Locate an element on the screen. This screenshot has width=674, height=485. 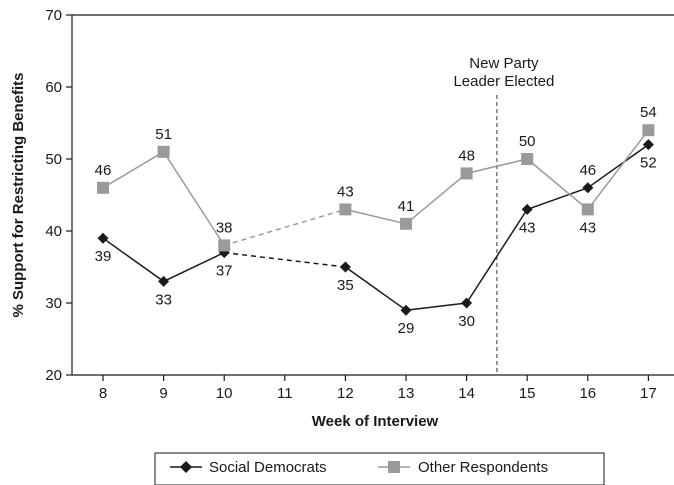
data-label: 52 is located at coordinates (648, 163).